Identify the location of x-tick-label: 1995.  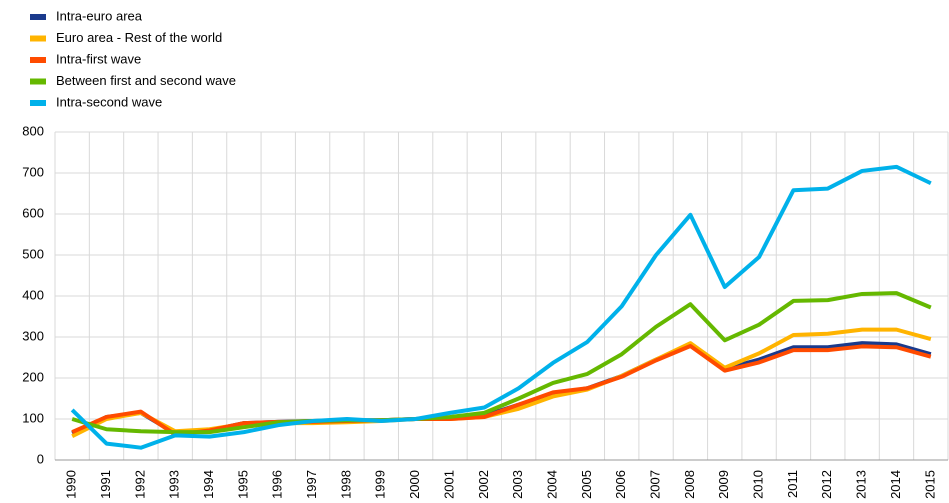
(242, 484).